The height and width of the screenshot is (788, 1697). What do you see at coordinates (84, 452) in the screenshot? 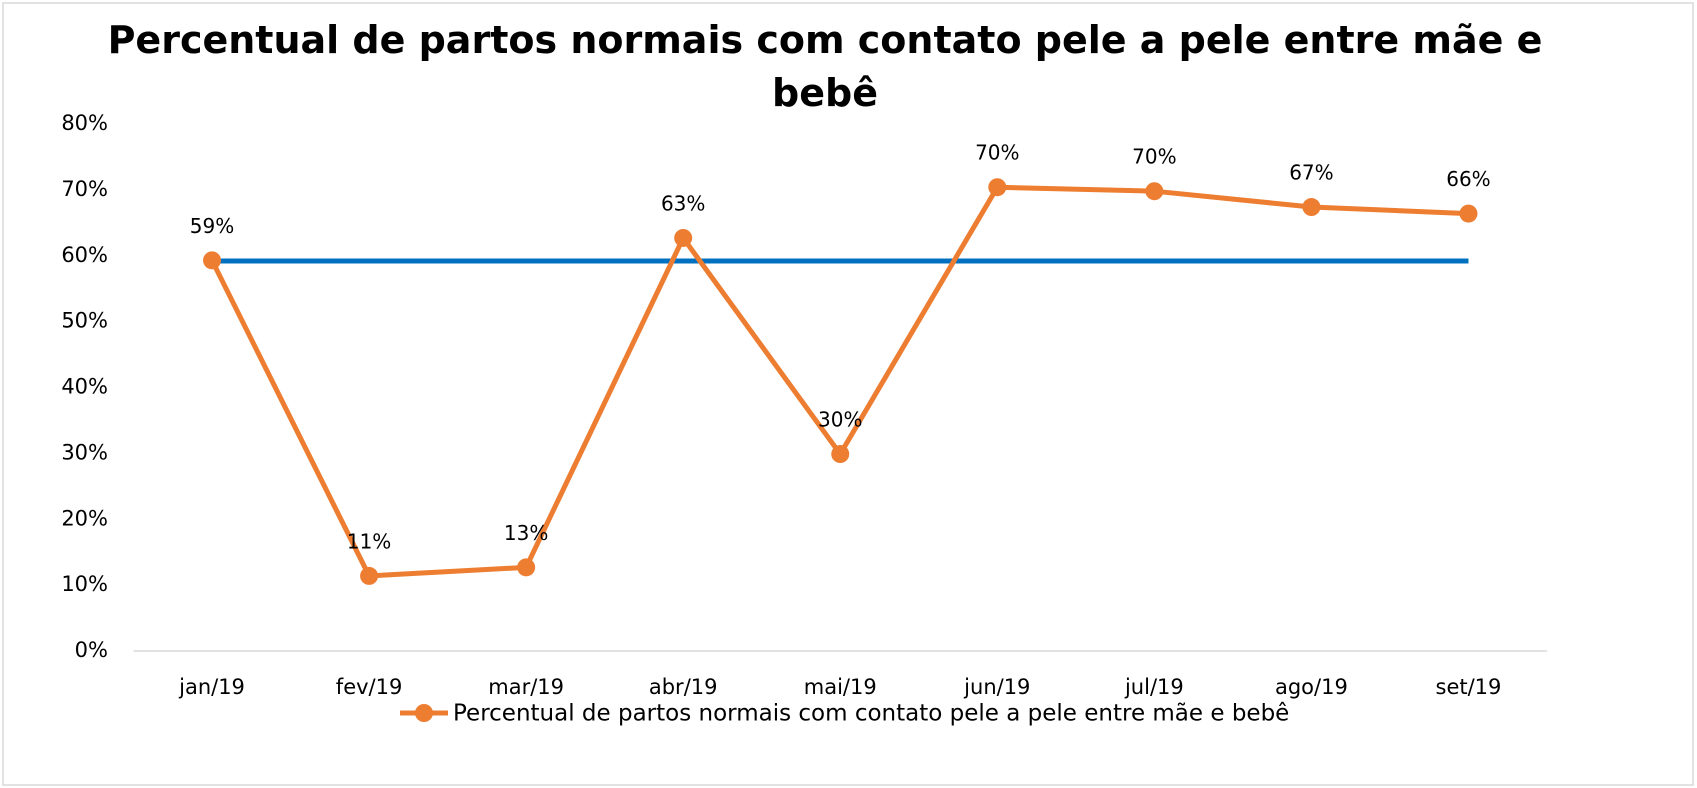
I see `y-tick-label: 30%` at bounding box center [84, 452].